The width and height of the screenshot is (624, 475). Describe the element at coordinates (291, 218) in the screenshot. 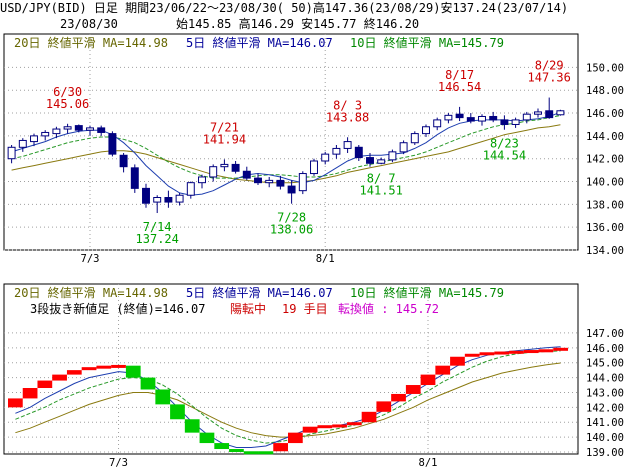

I see `annotation-date: 7/28` at that location.